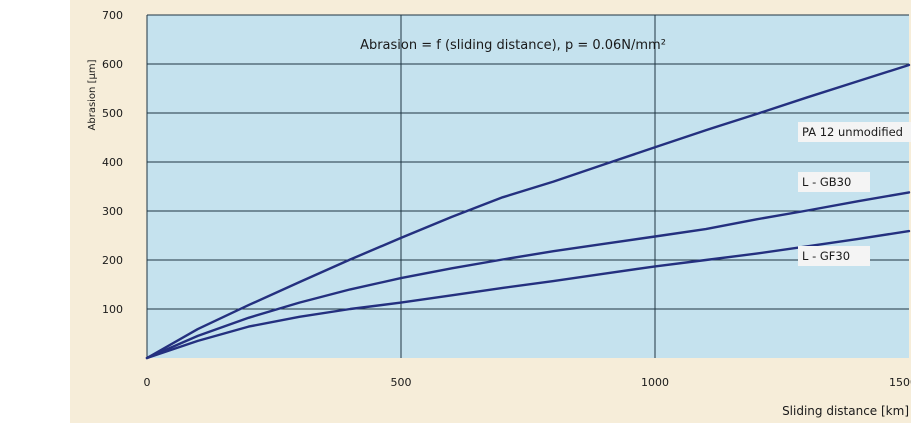 This screenshot has height=423, width=911. I want to click on series-label-0: PA 12 unmodified, so click(852, 132).